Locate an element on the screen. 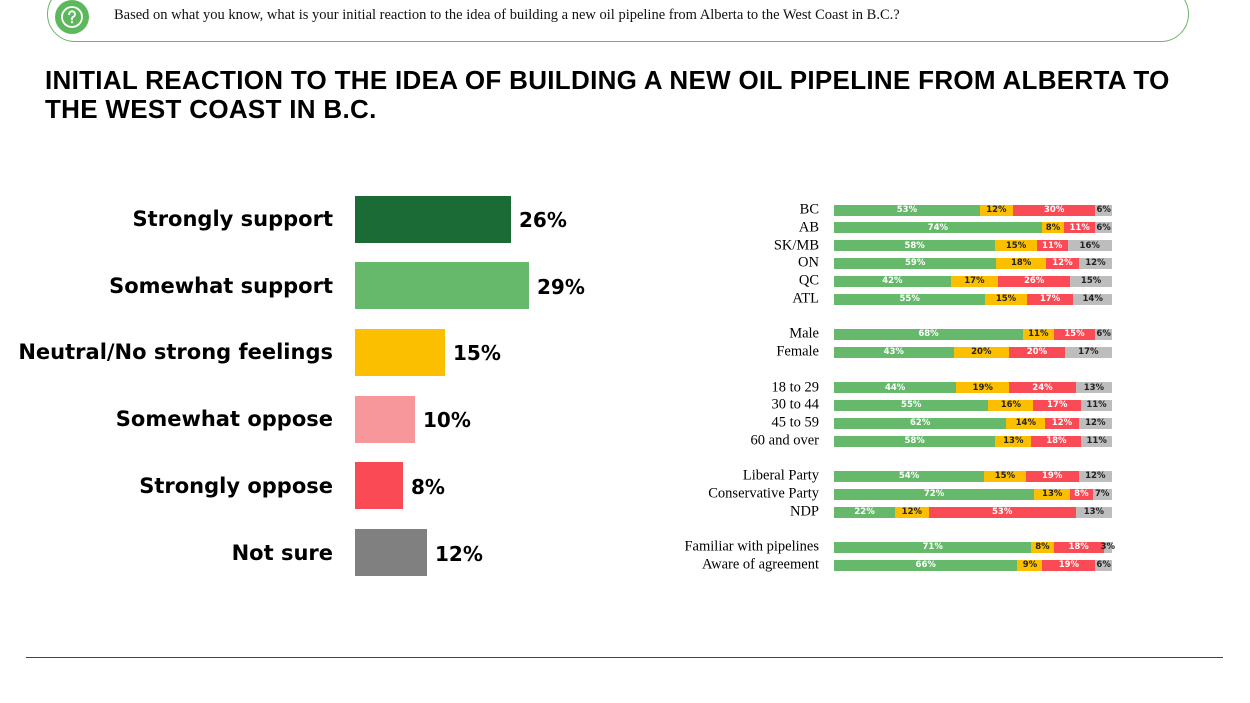 The height and width of the screenshot is (703, 1250). segment-bar-part: 72% is located at coordinates (934, 494).